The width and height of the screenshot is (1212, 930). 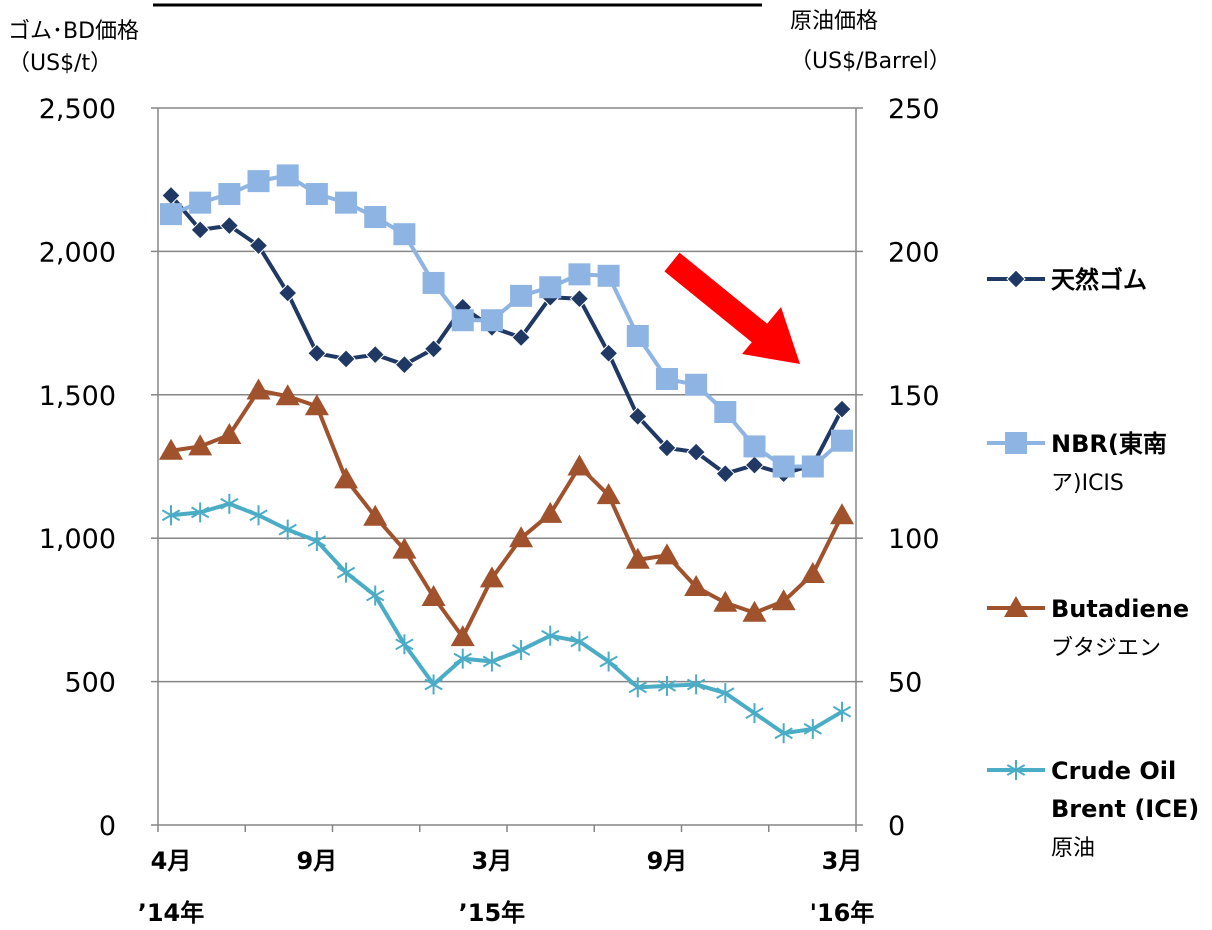 I want to click on red-downward-arrow, so click(x=732, y=308).